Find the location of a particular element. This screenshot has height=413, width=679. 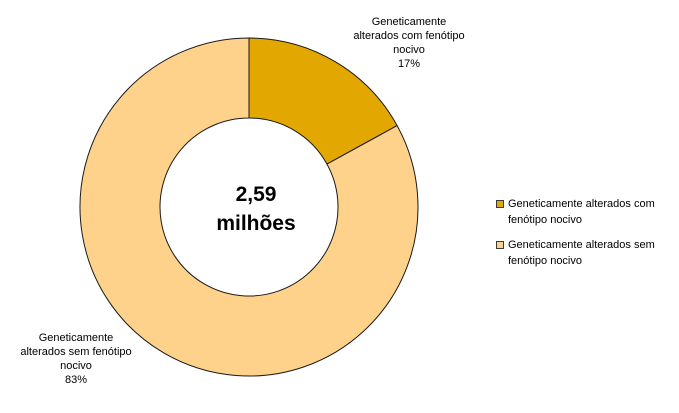

center-value: 2,59 is located at coordinates (256, 194).